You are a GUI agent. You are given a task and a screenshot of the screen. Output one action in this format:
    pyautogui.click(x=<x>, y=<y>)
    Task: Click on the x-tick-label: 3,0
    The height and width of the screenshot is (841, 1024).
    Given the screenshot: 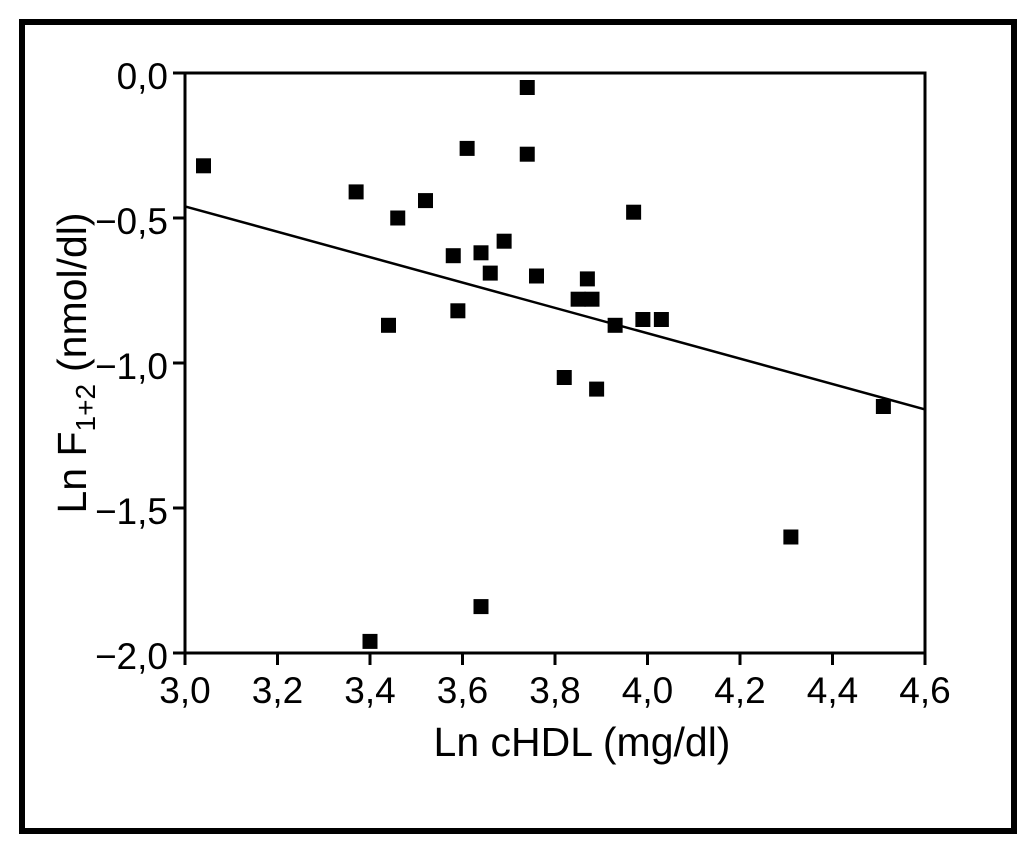 What is the action you would take?
    pyautogui.click(x=184, y=690)
    